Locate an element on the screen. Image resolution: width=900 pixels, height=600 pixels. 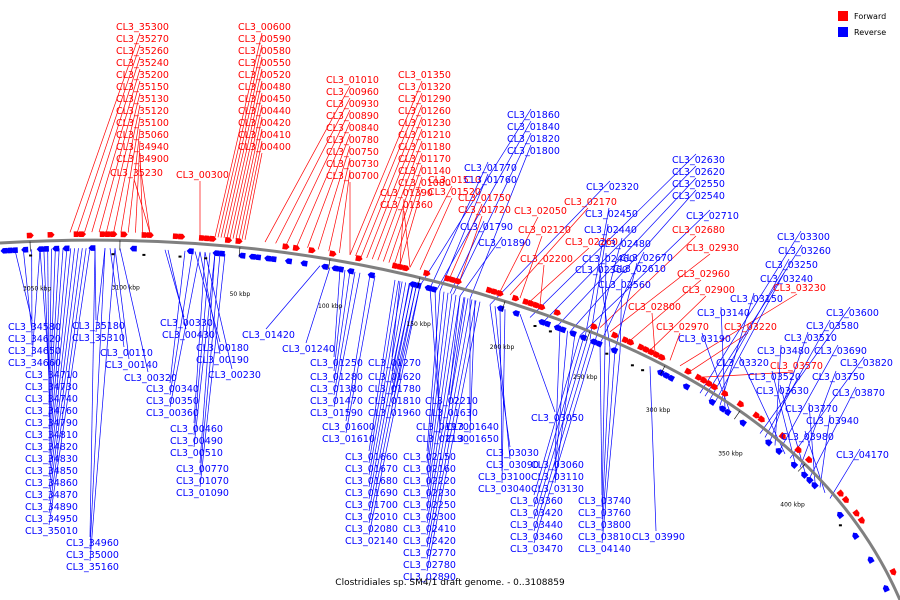
forward-gene-label: CL3_01720 is located at coordinates (484, 210).